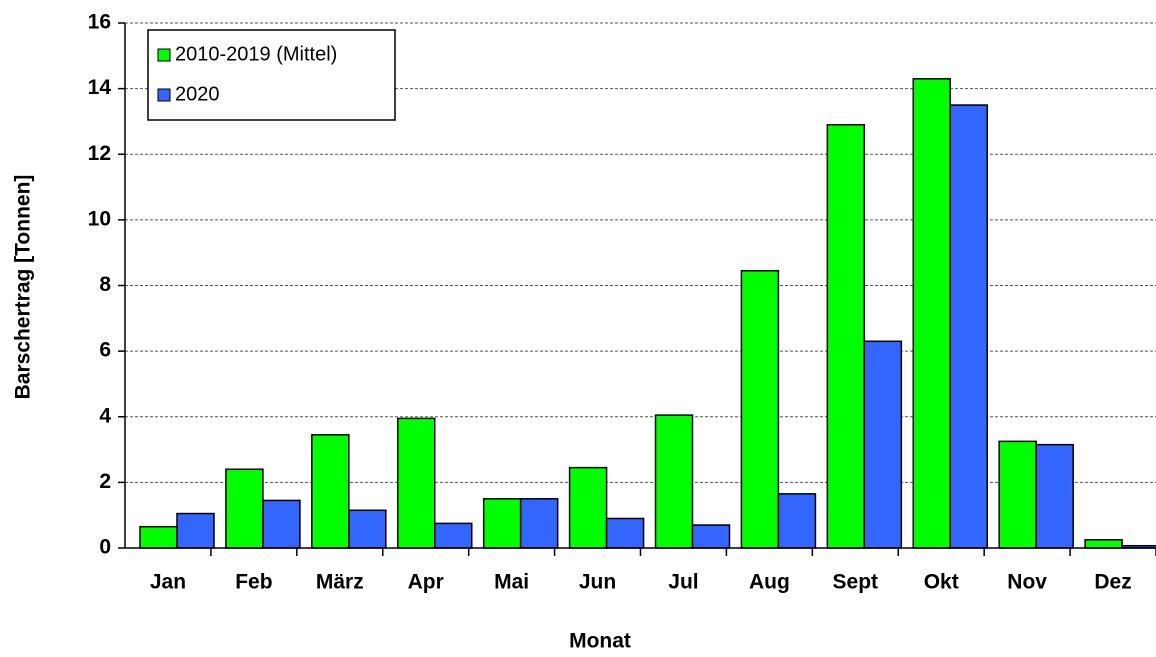  Describe the element at coordinates (941, 582) in the screenshot. I see `x-tick-label: Okt` at that location.